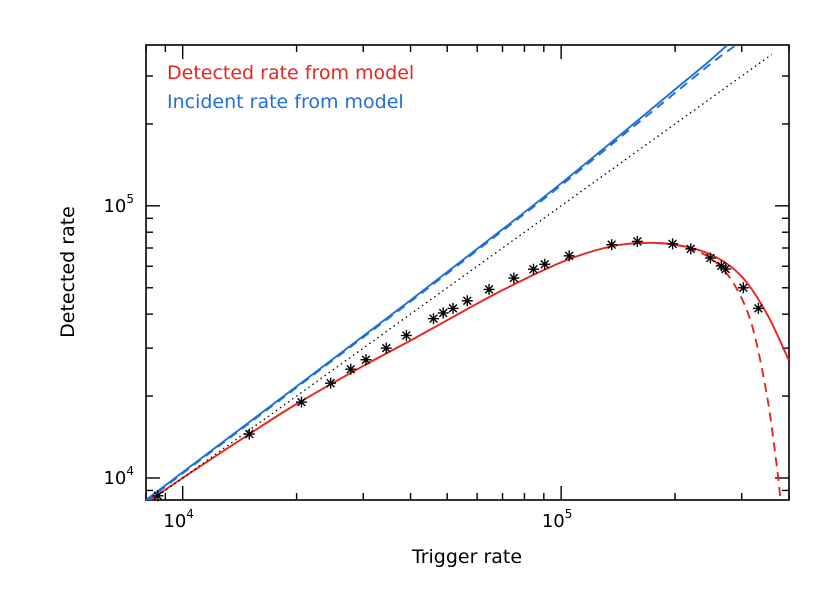 The width and height of the screenshot is (830, 593). Describe the element at coordinates (557, 519) in the screenshot. I see `x-tick-label: 10⁵` at that location.